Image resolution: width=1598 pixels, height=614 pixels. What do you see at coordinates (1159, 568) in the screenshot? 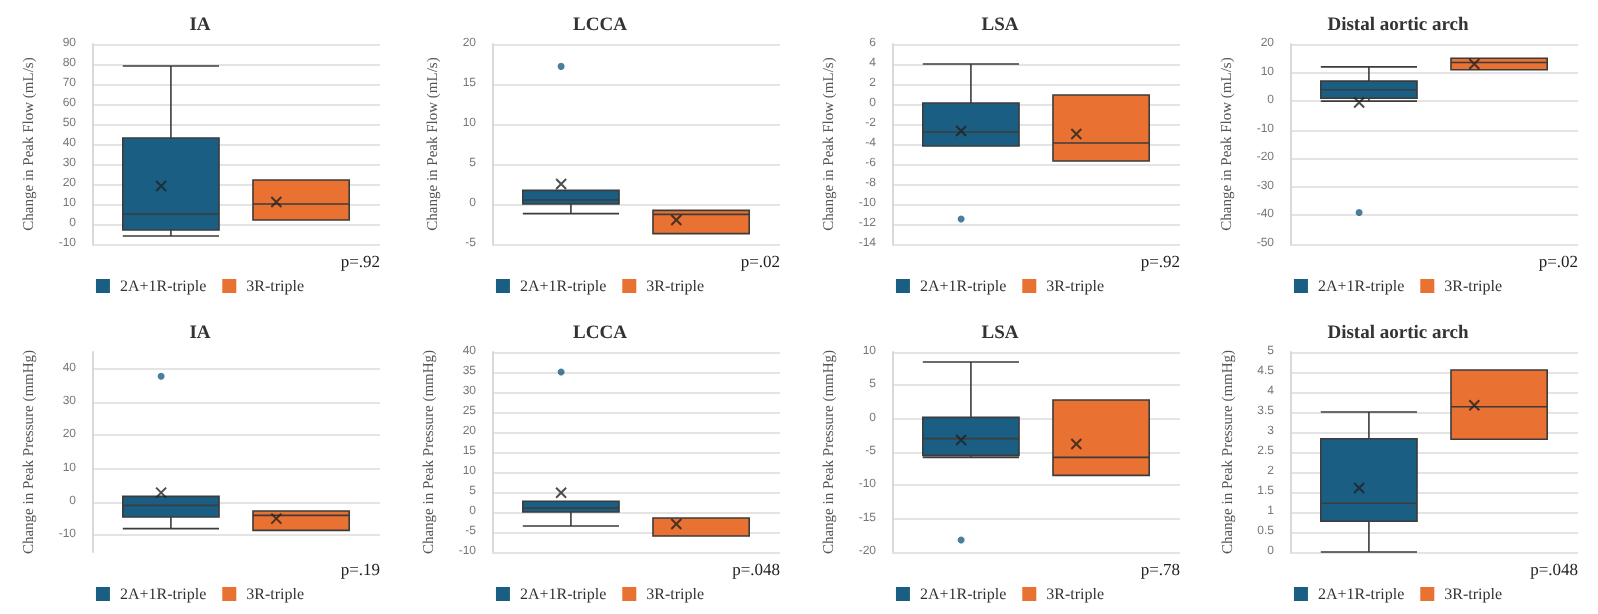
I see `text: p=.78` at bounding box center [1159, 568].